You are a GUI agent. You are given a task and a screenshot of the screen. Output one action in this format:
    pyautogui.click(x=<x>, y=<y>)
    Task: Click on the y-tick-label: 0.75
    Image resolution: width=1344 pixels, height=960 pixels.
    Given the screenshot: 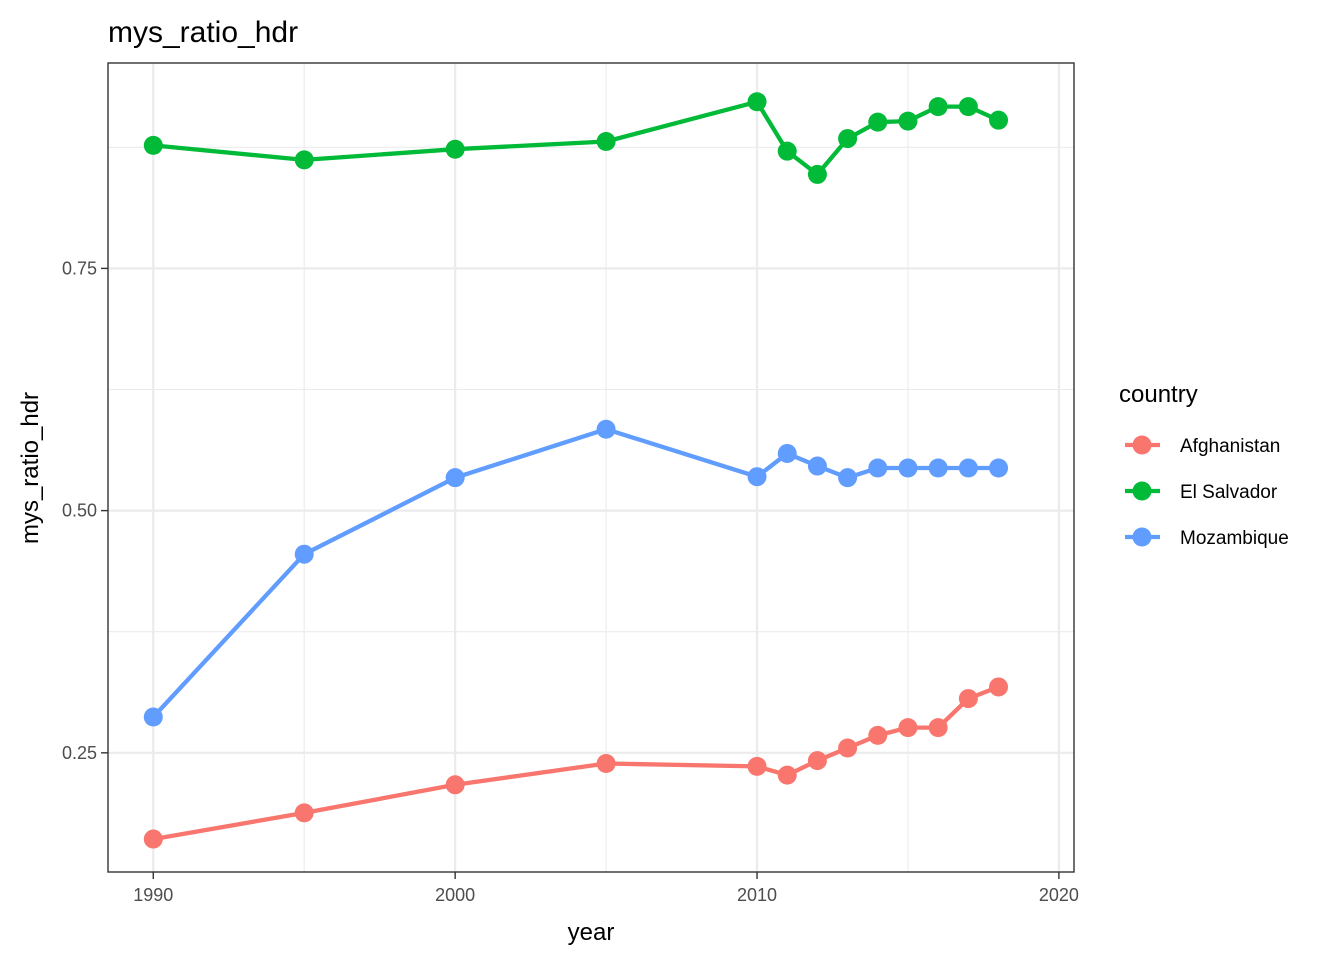 What is the action you would take?
    pyautogui.click(x=79, y=268)
    